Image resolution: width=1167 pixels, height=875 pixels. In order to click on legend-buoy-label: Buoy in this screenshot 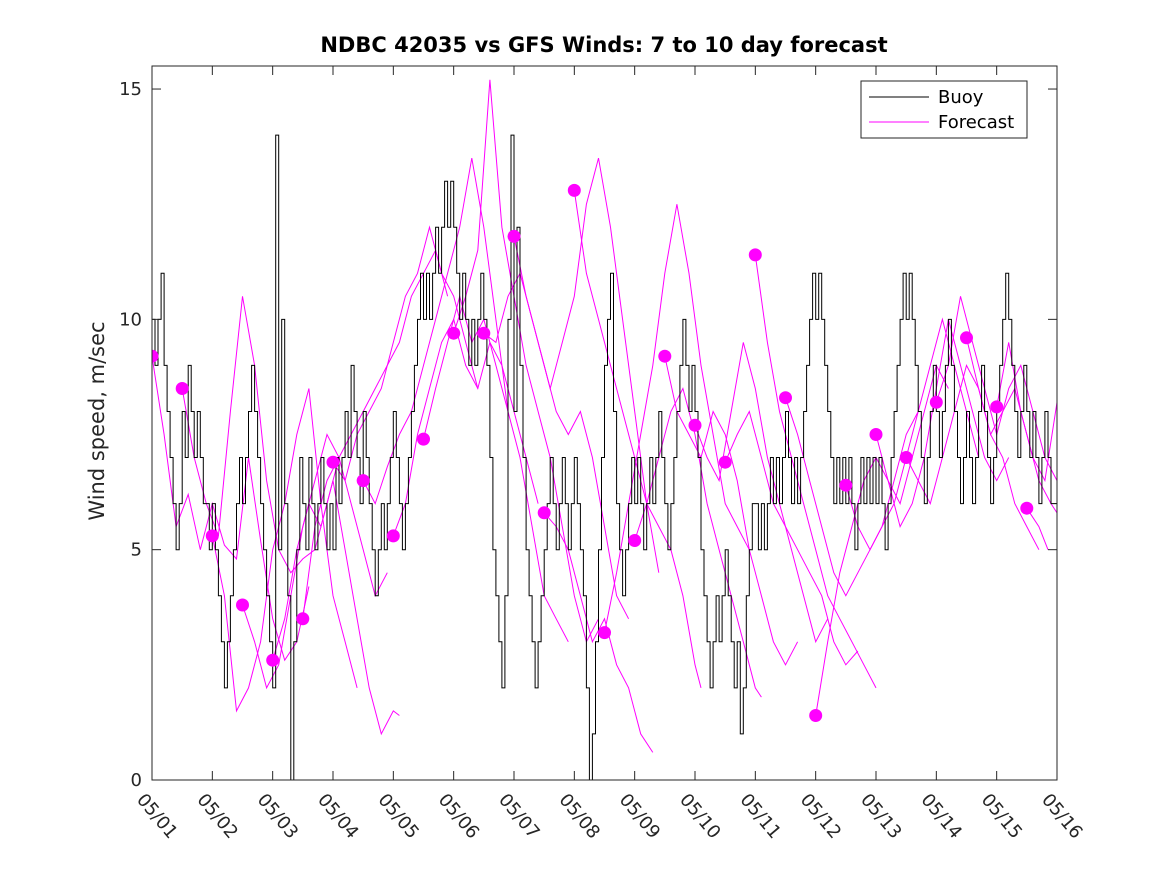, I will do `click(961, 97)`.